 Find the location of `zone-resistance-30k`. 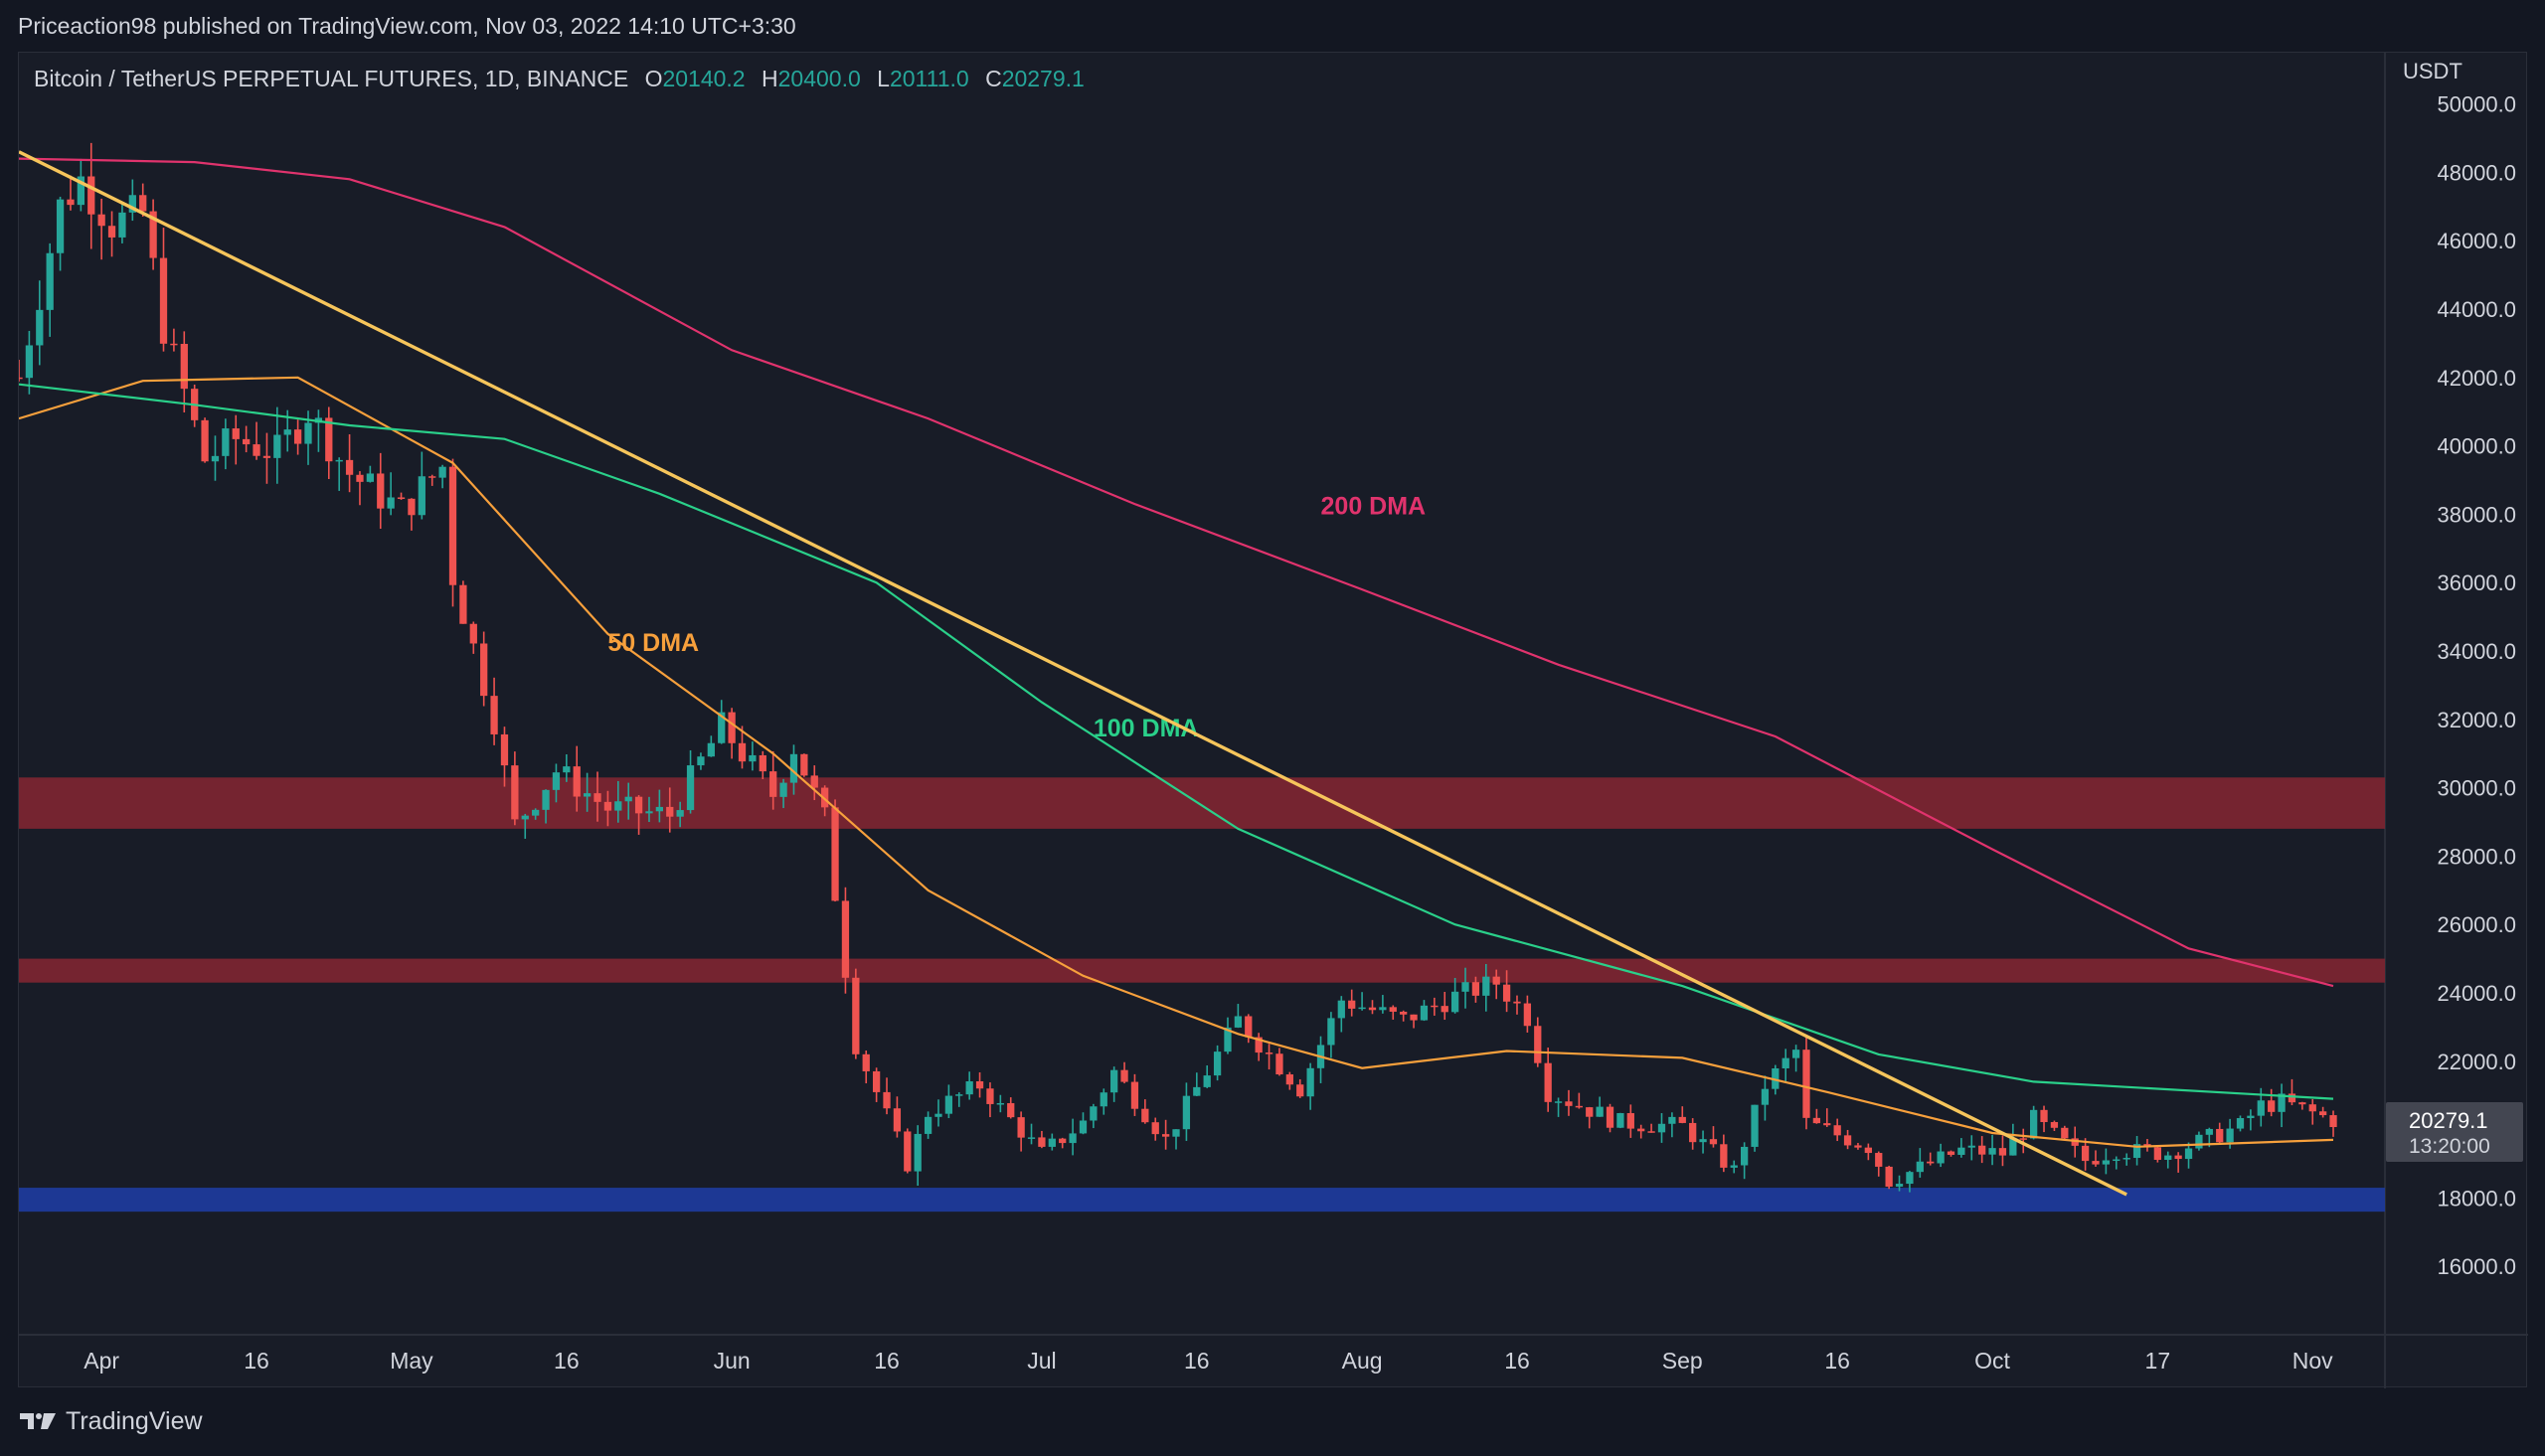

zone-resistance-30k is located at coordinates (1202, 803).